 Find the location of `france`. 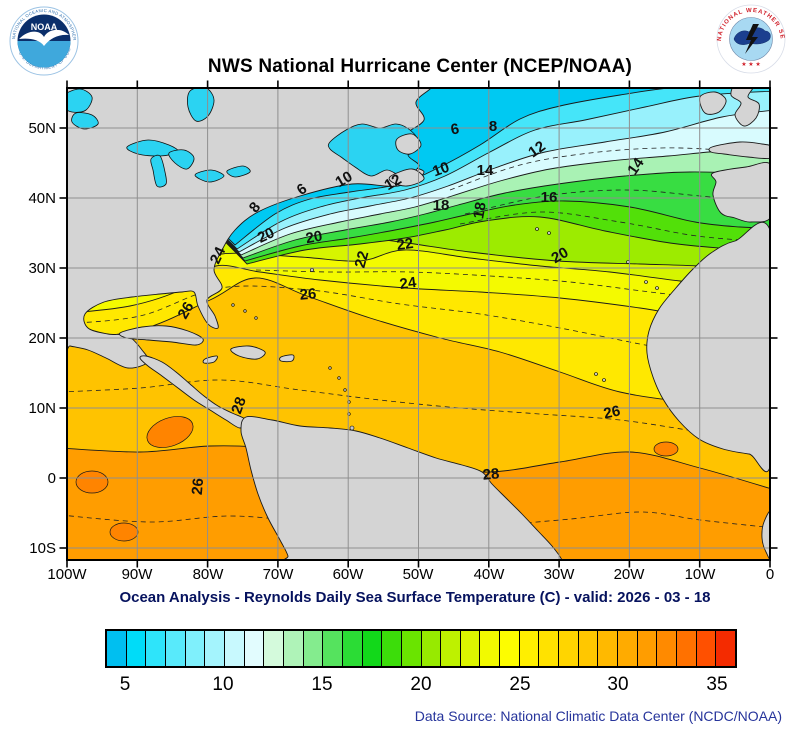

france is located at coordinates (739, 150).